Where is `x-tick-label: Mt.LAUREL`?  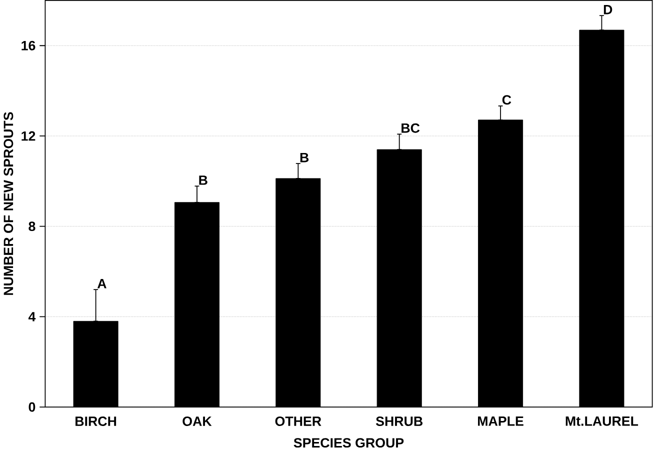 x-tick-label: Mt.LAUREL is located at coordinates (602, 421).